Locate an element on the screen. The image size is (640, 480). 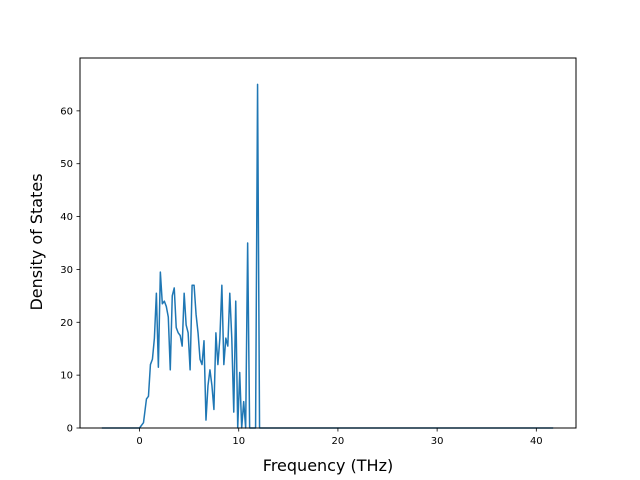
x-axis-ticks: 0 10 20 30 40 is located at coordinates (339, 437).